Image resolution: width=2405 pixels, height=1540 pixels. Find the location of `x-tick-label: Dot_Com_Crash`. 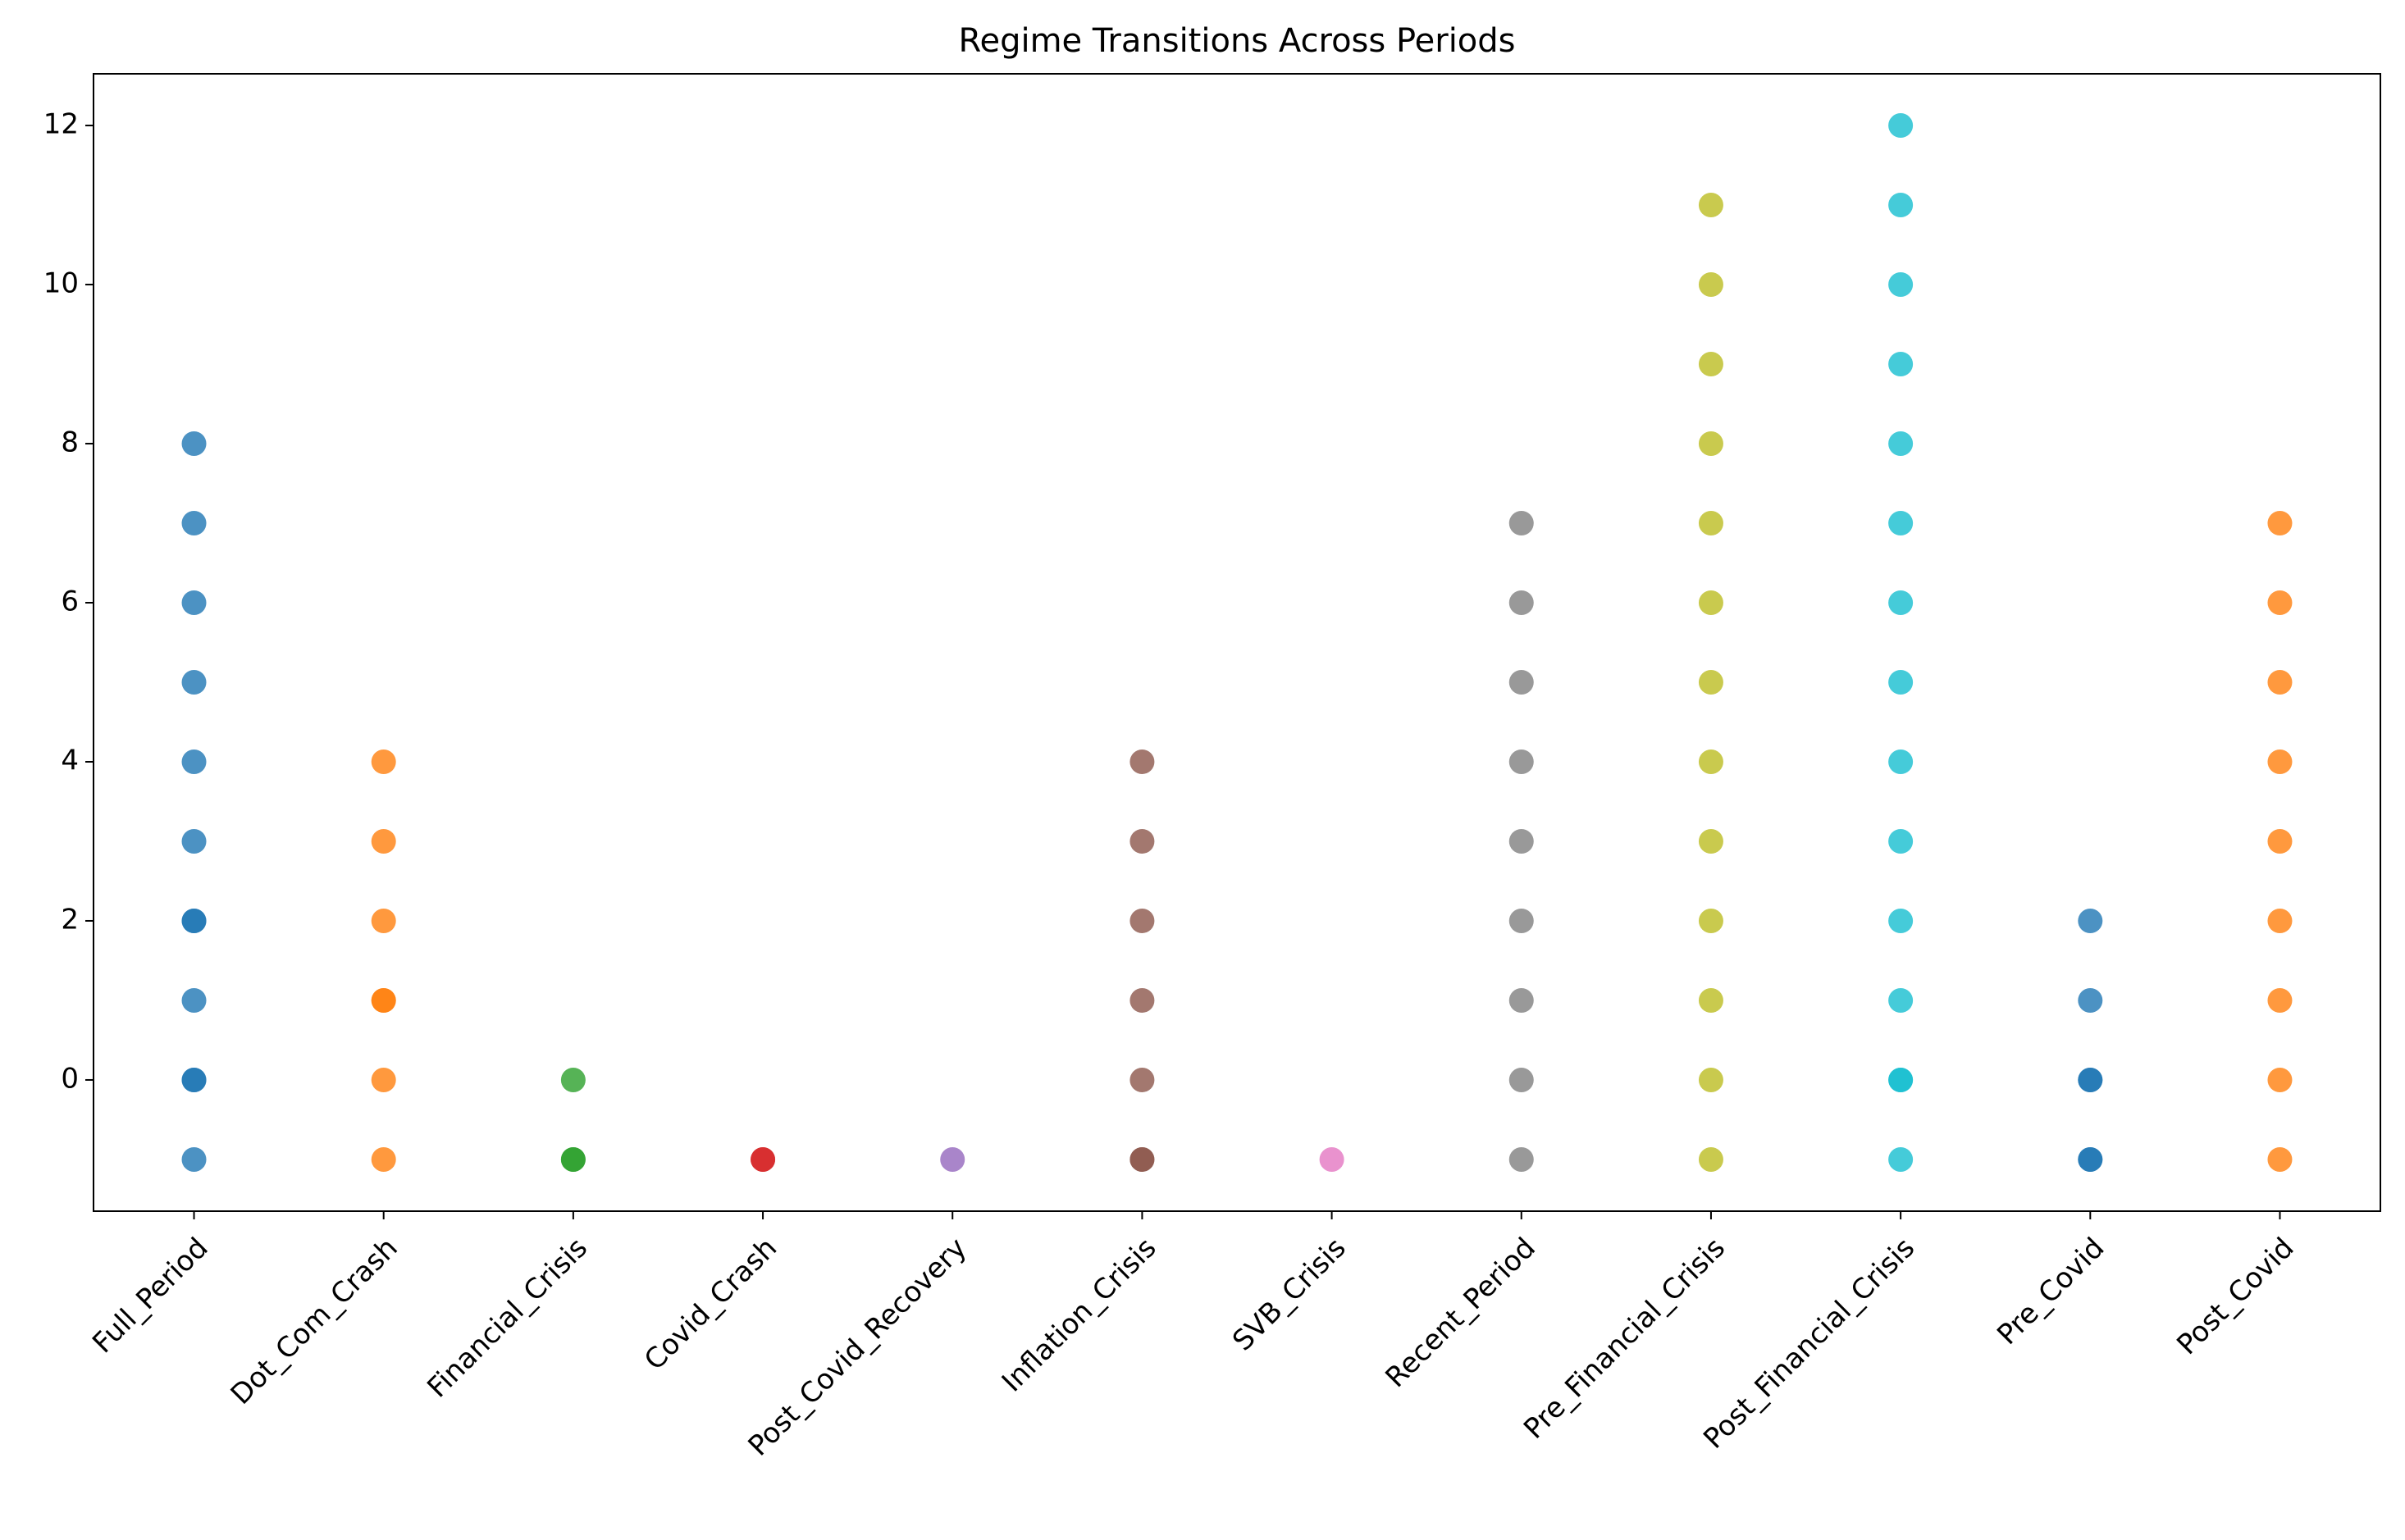

x-tick-label: Dot_Com_Crash is located at coordinates (315, 1321).